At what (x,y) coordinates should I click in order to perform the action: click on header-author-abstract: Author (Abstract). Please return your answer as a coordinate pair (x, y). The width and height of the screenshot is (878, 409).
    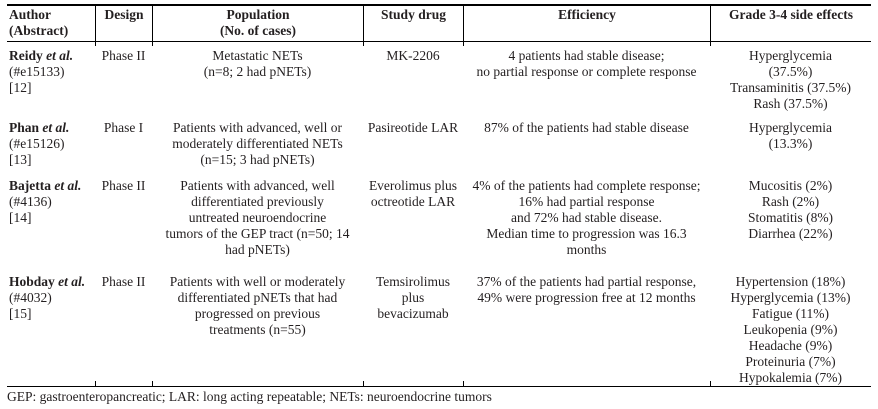
    Looking at the image, I should click on (39, 22).